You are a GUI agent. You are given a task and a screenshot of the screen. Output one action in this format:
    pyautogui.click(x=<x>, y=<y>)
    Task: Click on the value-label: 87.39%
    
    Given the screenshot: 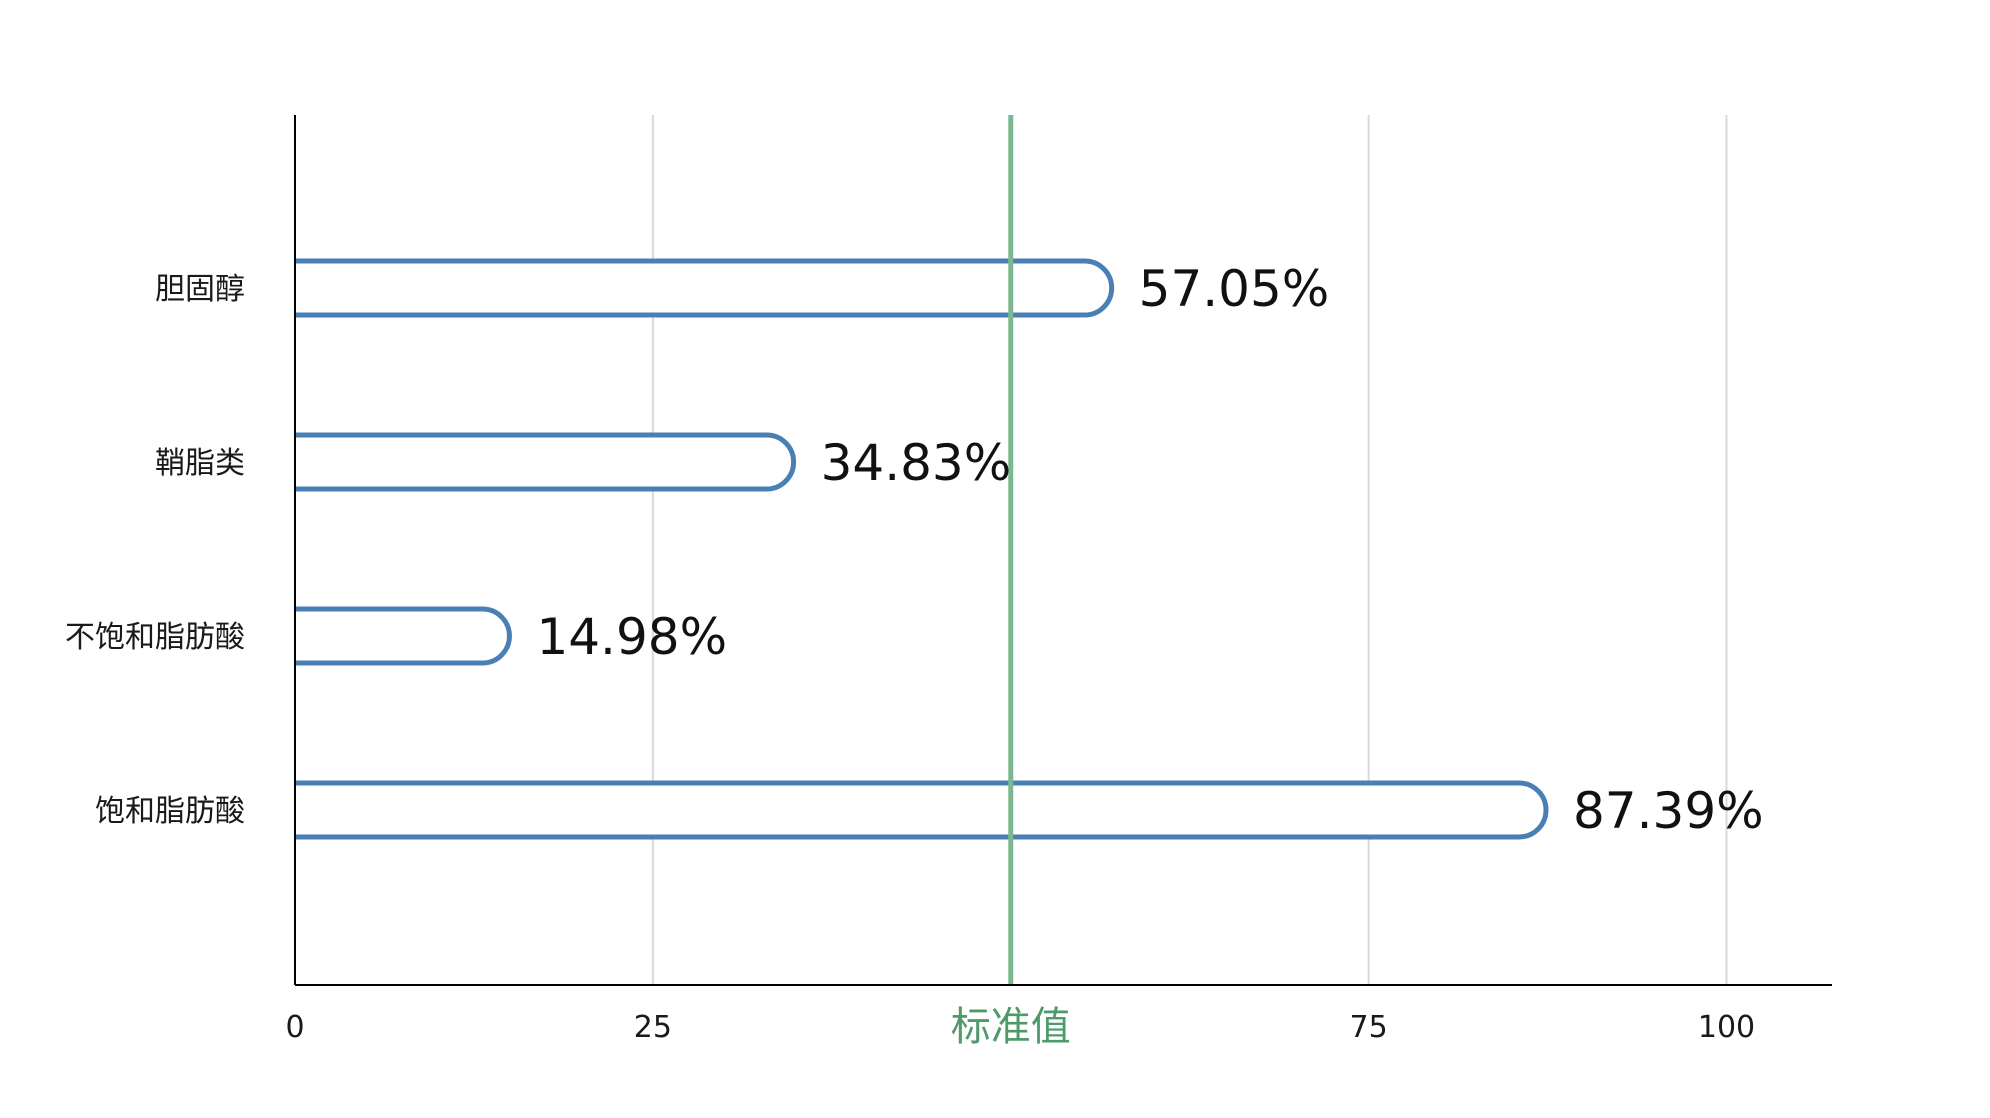 What is the action you would take?
    pyautogui.click(x=1668, y=811)
    